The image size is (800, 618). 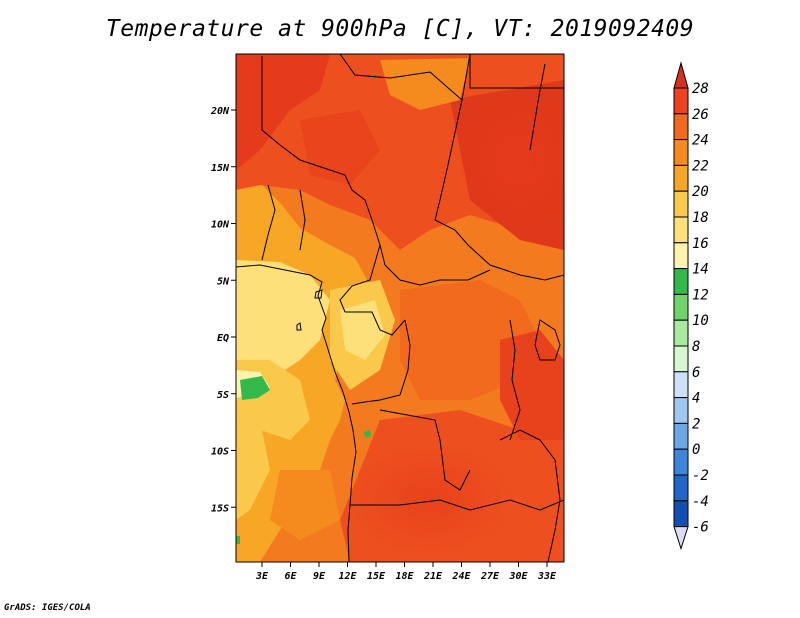 What do you see at coordinates (375, 323) in the screenshot?
I see `gabon-congo-border` at bounding box center [375, 323].